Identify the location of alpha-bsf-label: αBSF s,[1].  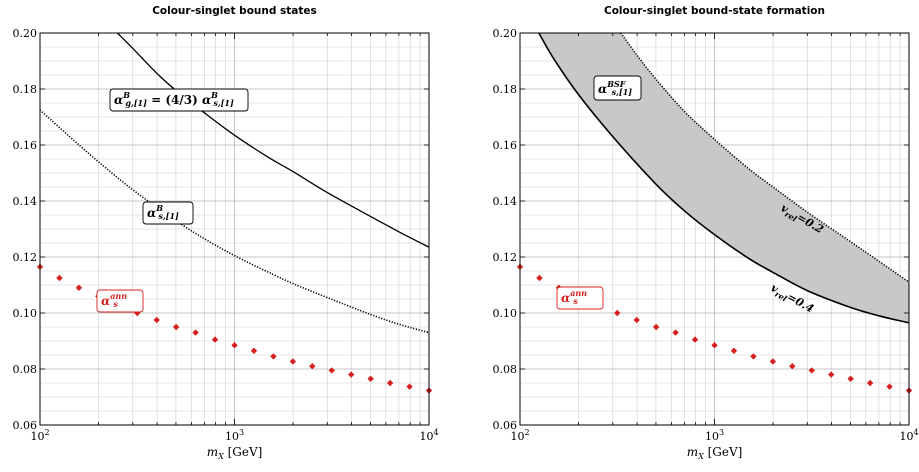
(617, 88).